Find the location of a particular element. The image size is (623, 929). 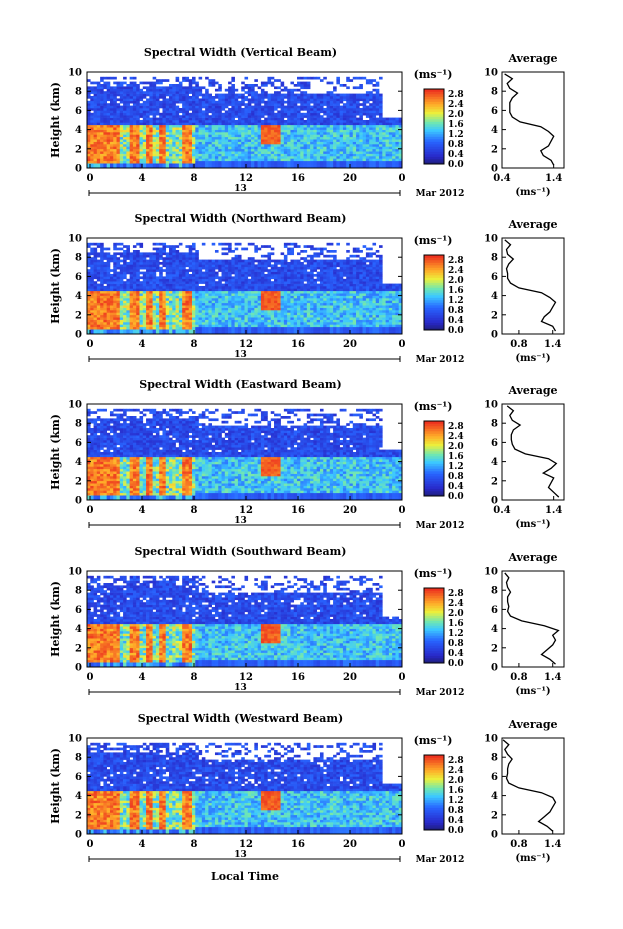

colorbar-tick-label: 1.6 is located at coordinates (456, 125).